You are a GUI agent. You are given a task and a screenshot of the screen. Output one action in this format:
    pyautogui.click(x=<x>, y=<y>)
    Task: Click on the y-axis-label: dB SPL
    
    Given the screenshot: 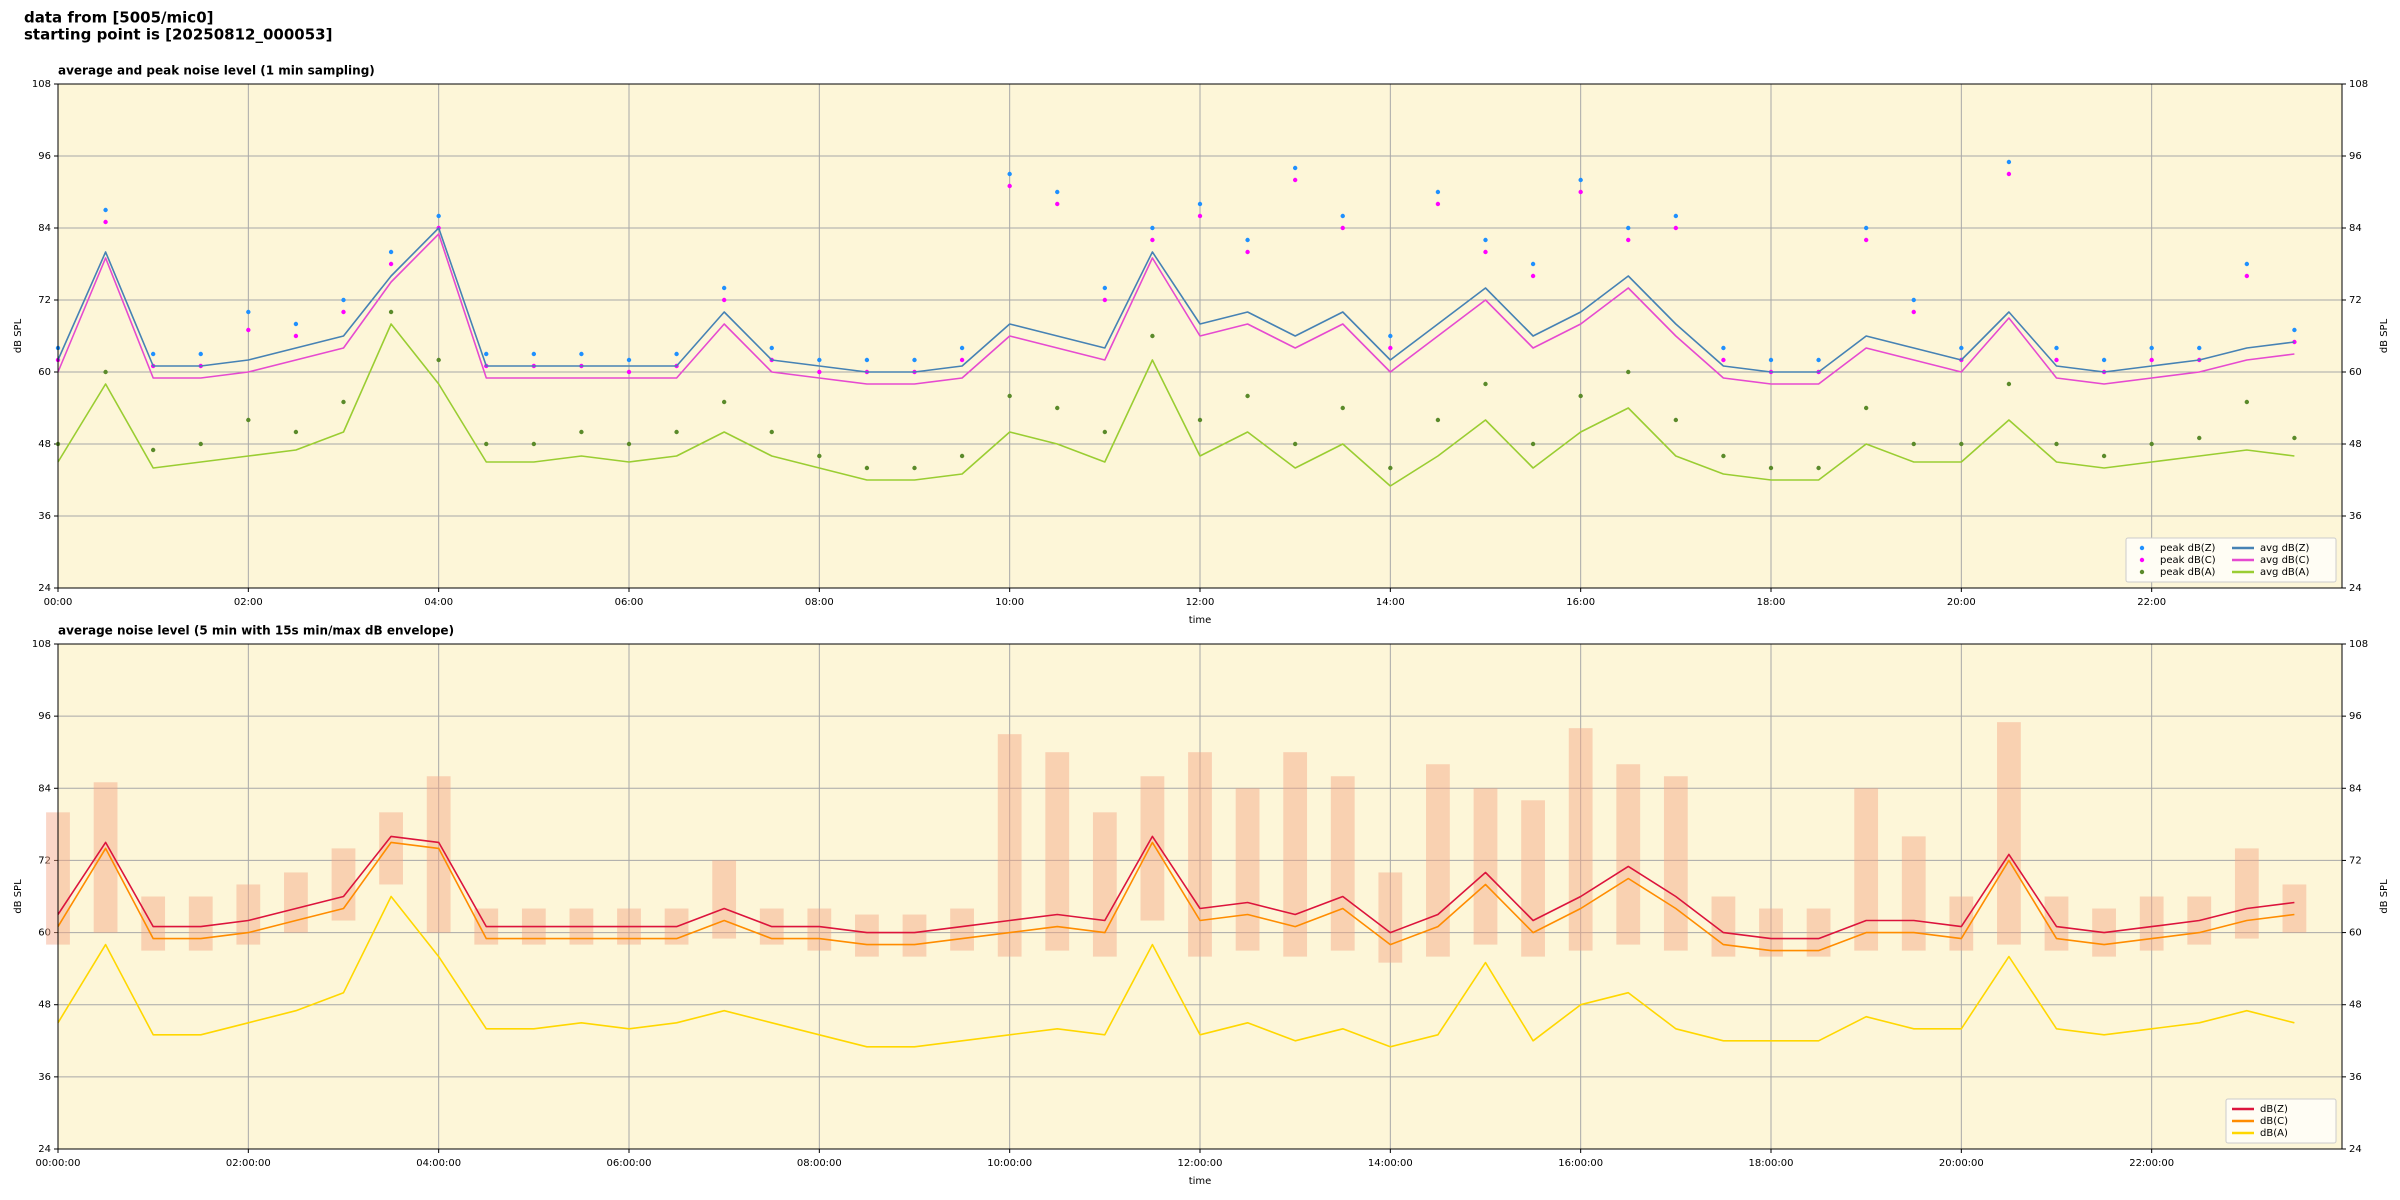 What is the action you would take?
    pyautogui.click(x=18, y=896)
    